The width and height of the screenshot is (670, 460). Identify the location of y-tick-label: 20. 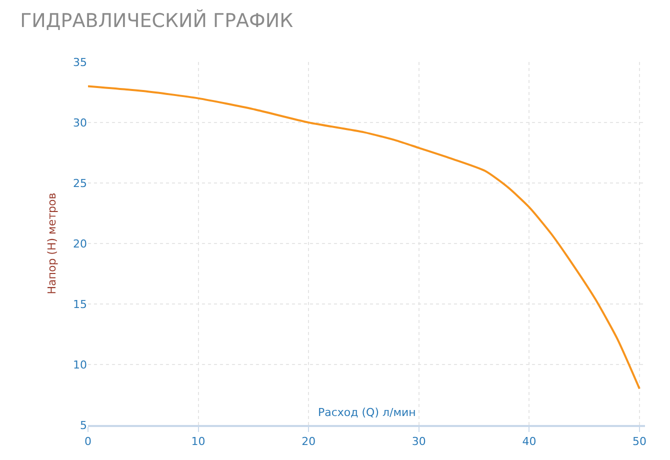
(80, 243).